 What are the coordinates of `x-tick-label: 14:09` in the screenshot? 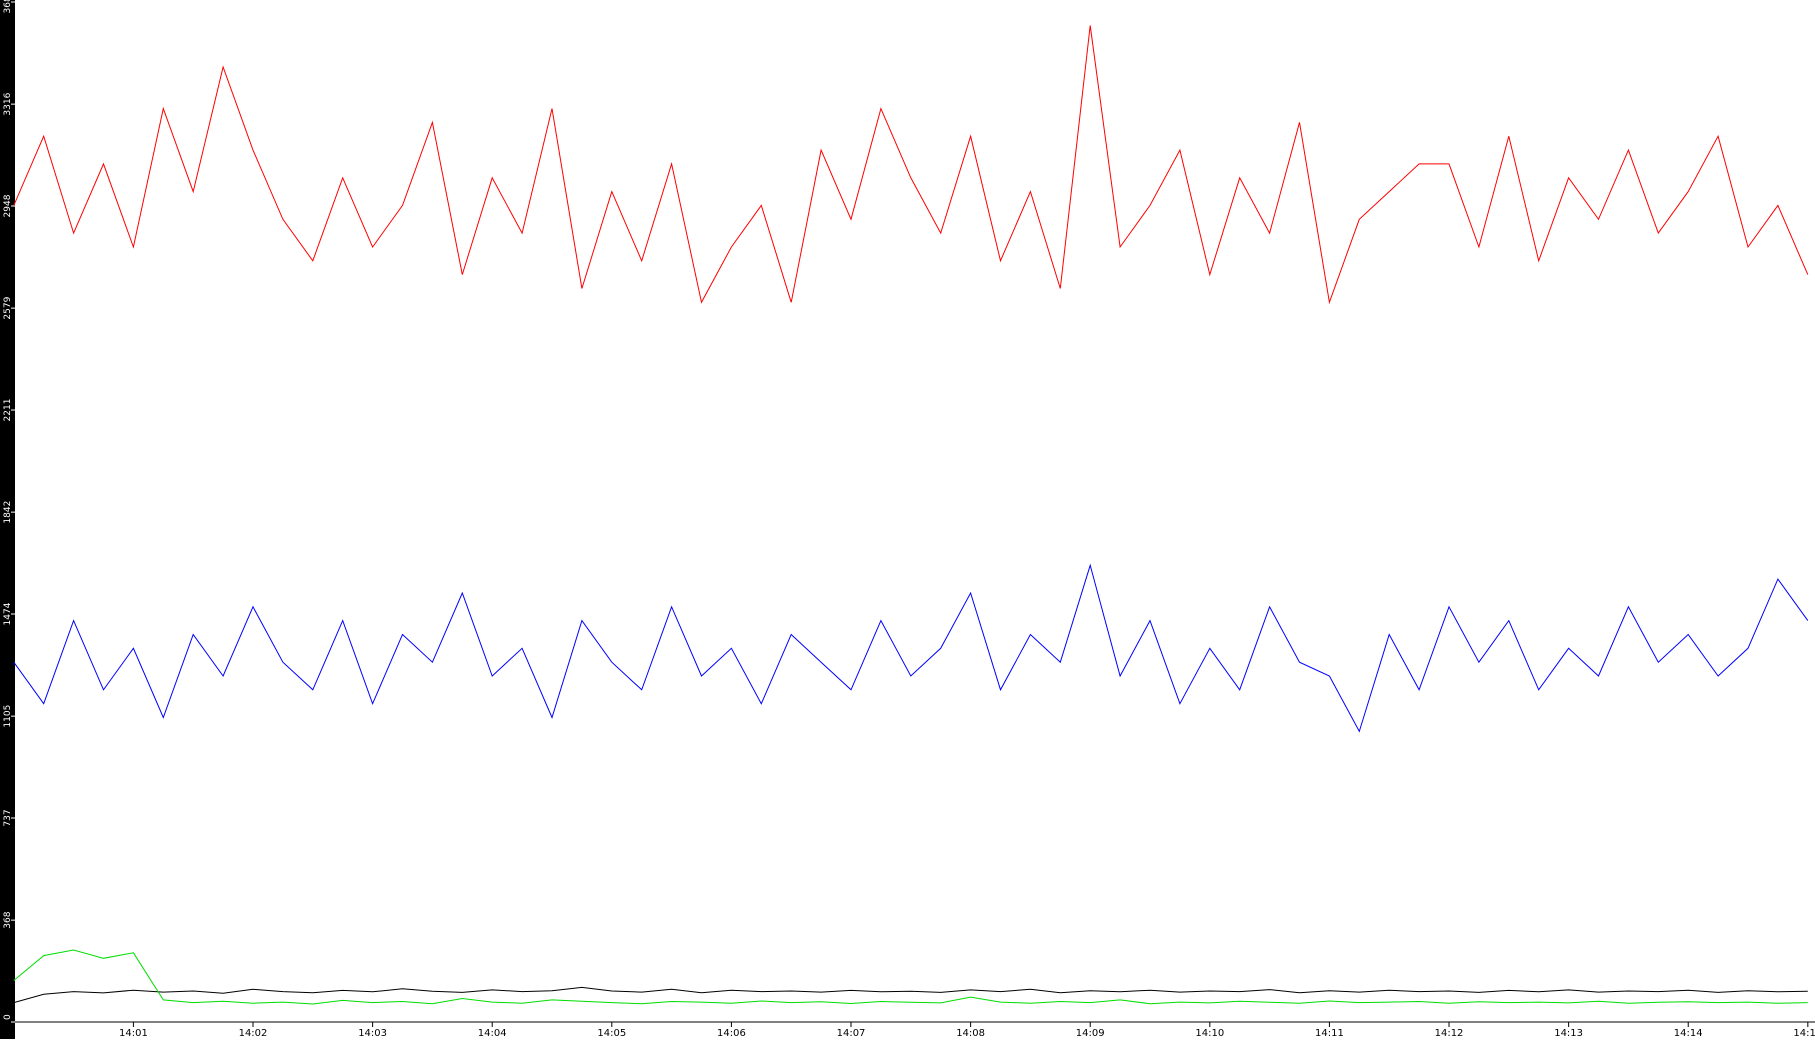 It's located at (1090, 1033).